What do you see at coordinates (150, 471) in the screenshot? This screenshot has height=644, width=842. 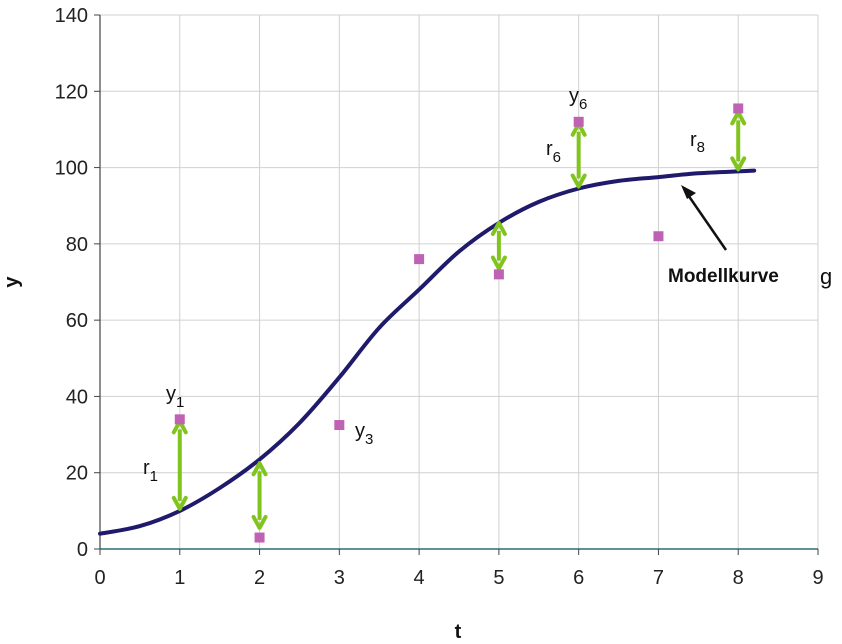 I see `label-r1: r1` at bounding box center [150, 471].